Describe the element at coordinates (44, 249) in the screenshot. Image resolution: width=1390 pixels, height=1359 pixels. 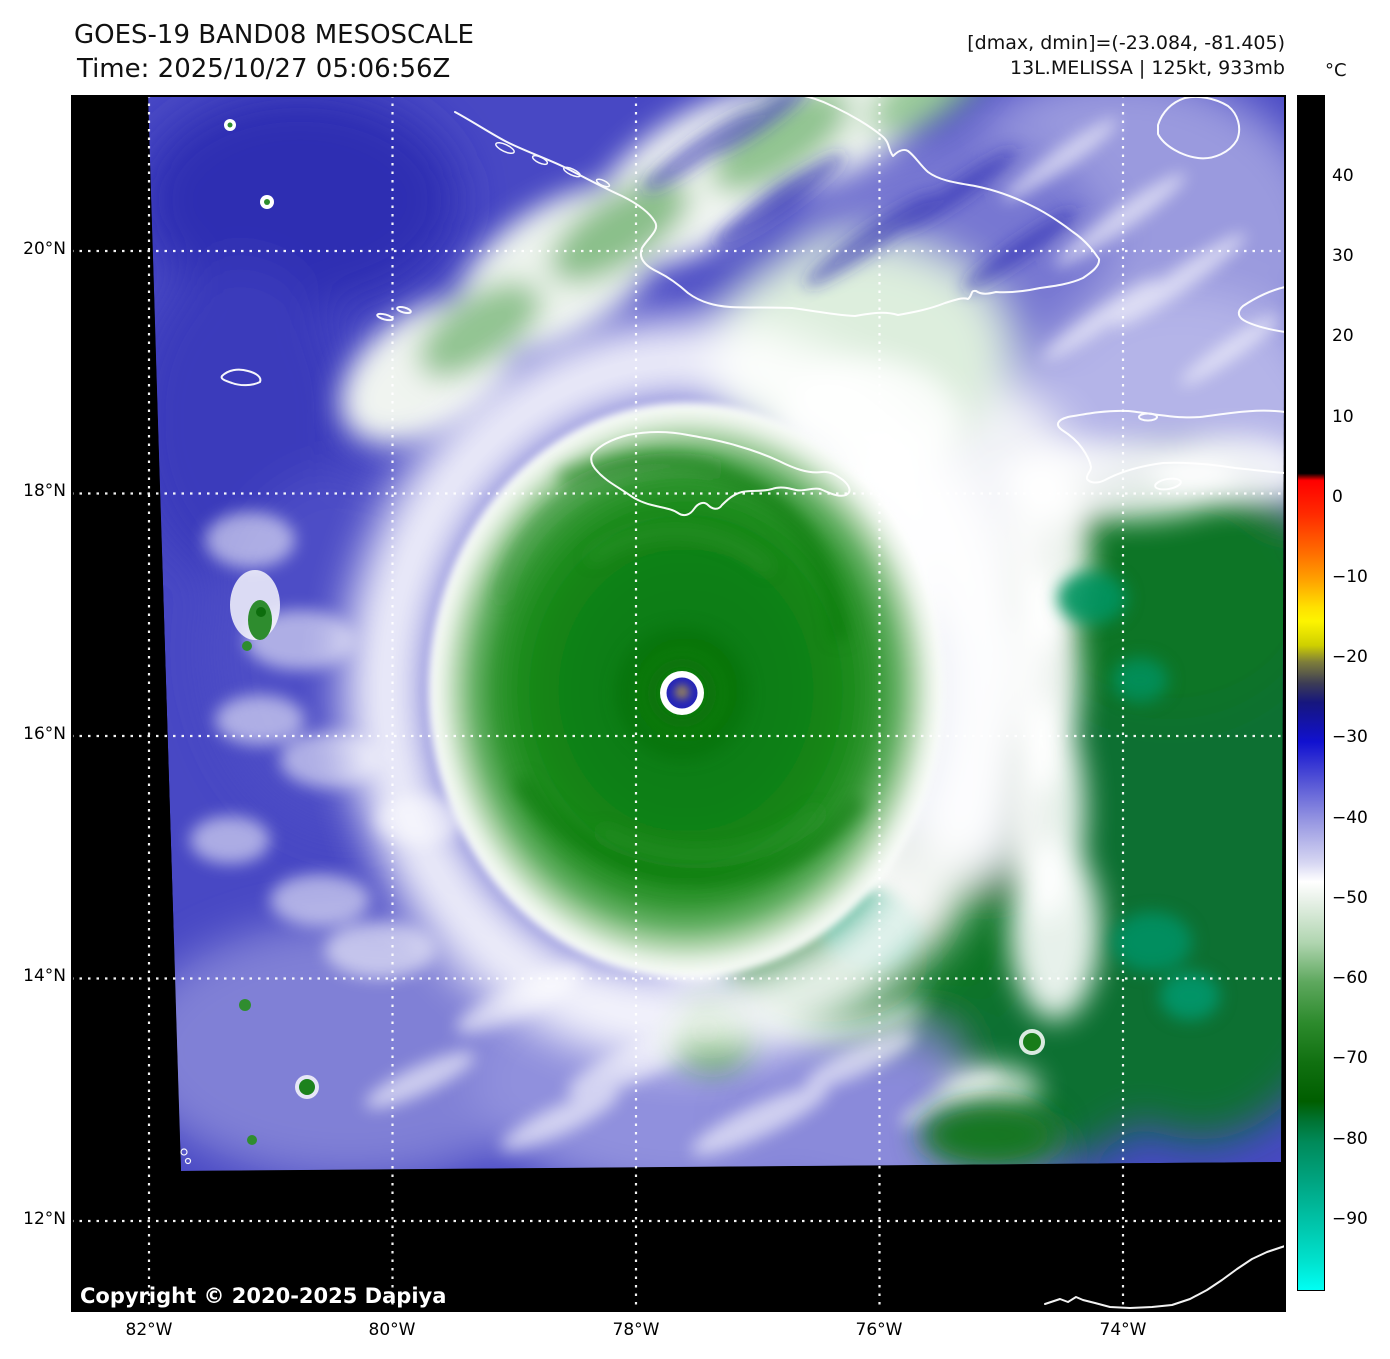
I see `lat-label-20N: 20°N` at that location.